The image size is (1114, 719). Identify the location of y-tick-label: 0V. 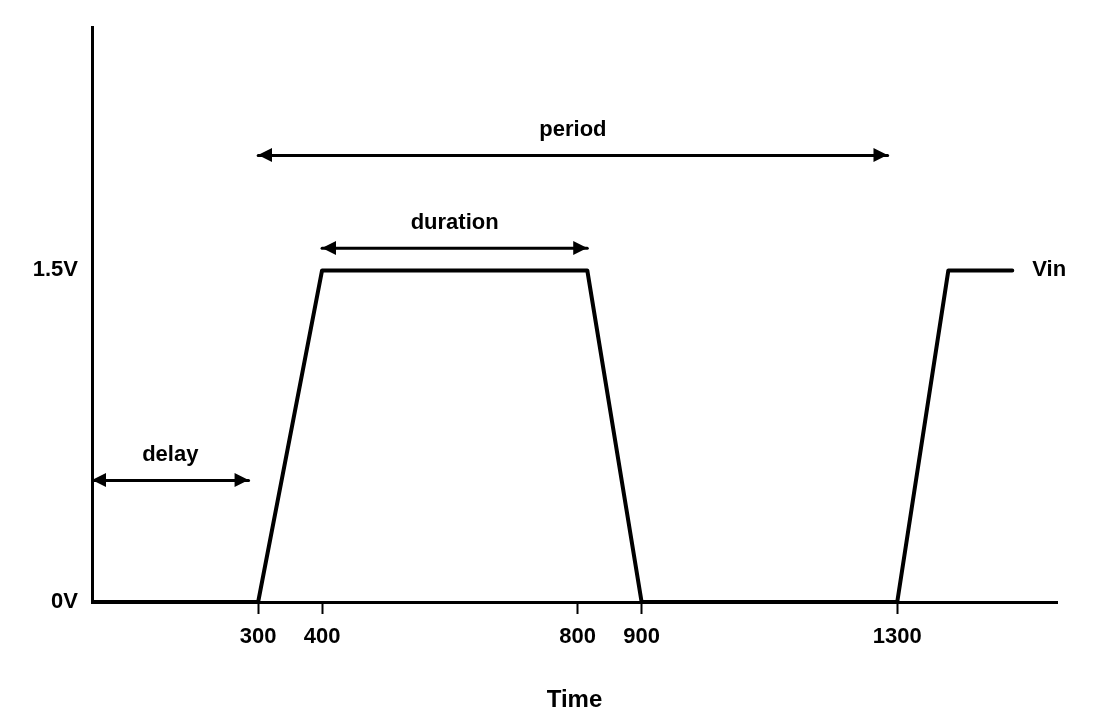
(65, 601).